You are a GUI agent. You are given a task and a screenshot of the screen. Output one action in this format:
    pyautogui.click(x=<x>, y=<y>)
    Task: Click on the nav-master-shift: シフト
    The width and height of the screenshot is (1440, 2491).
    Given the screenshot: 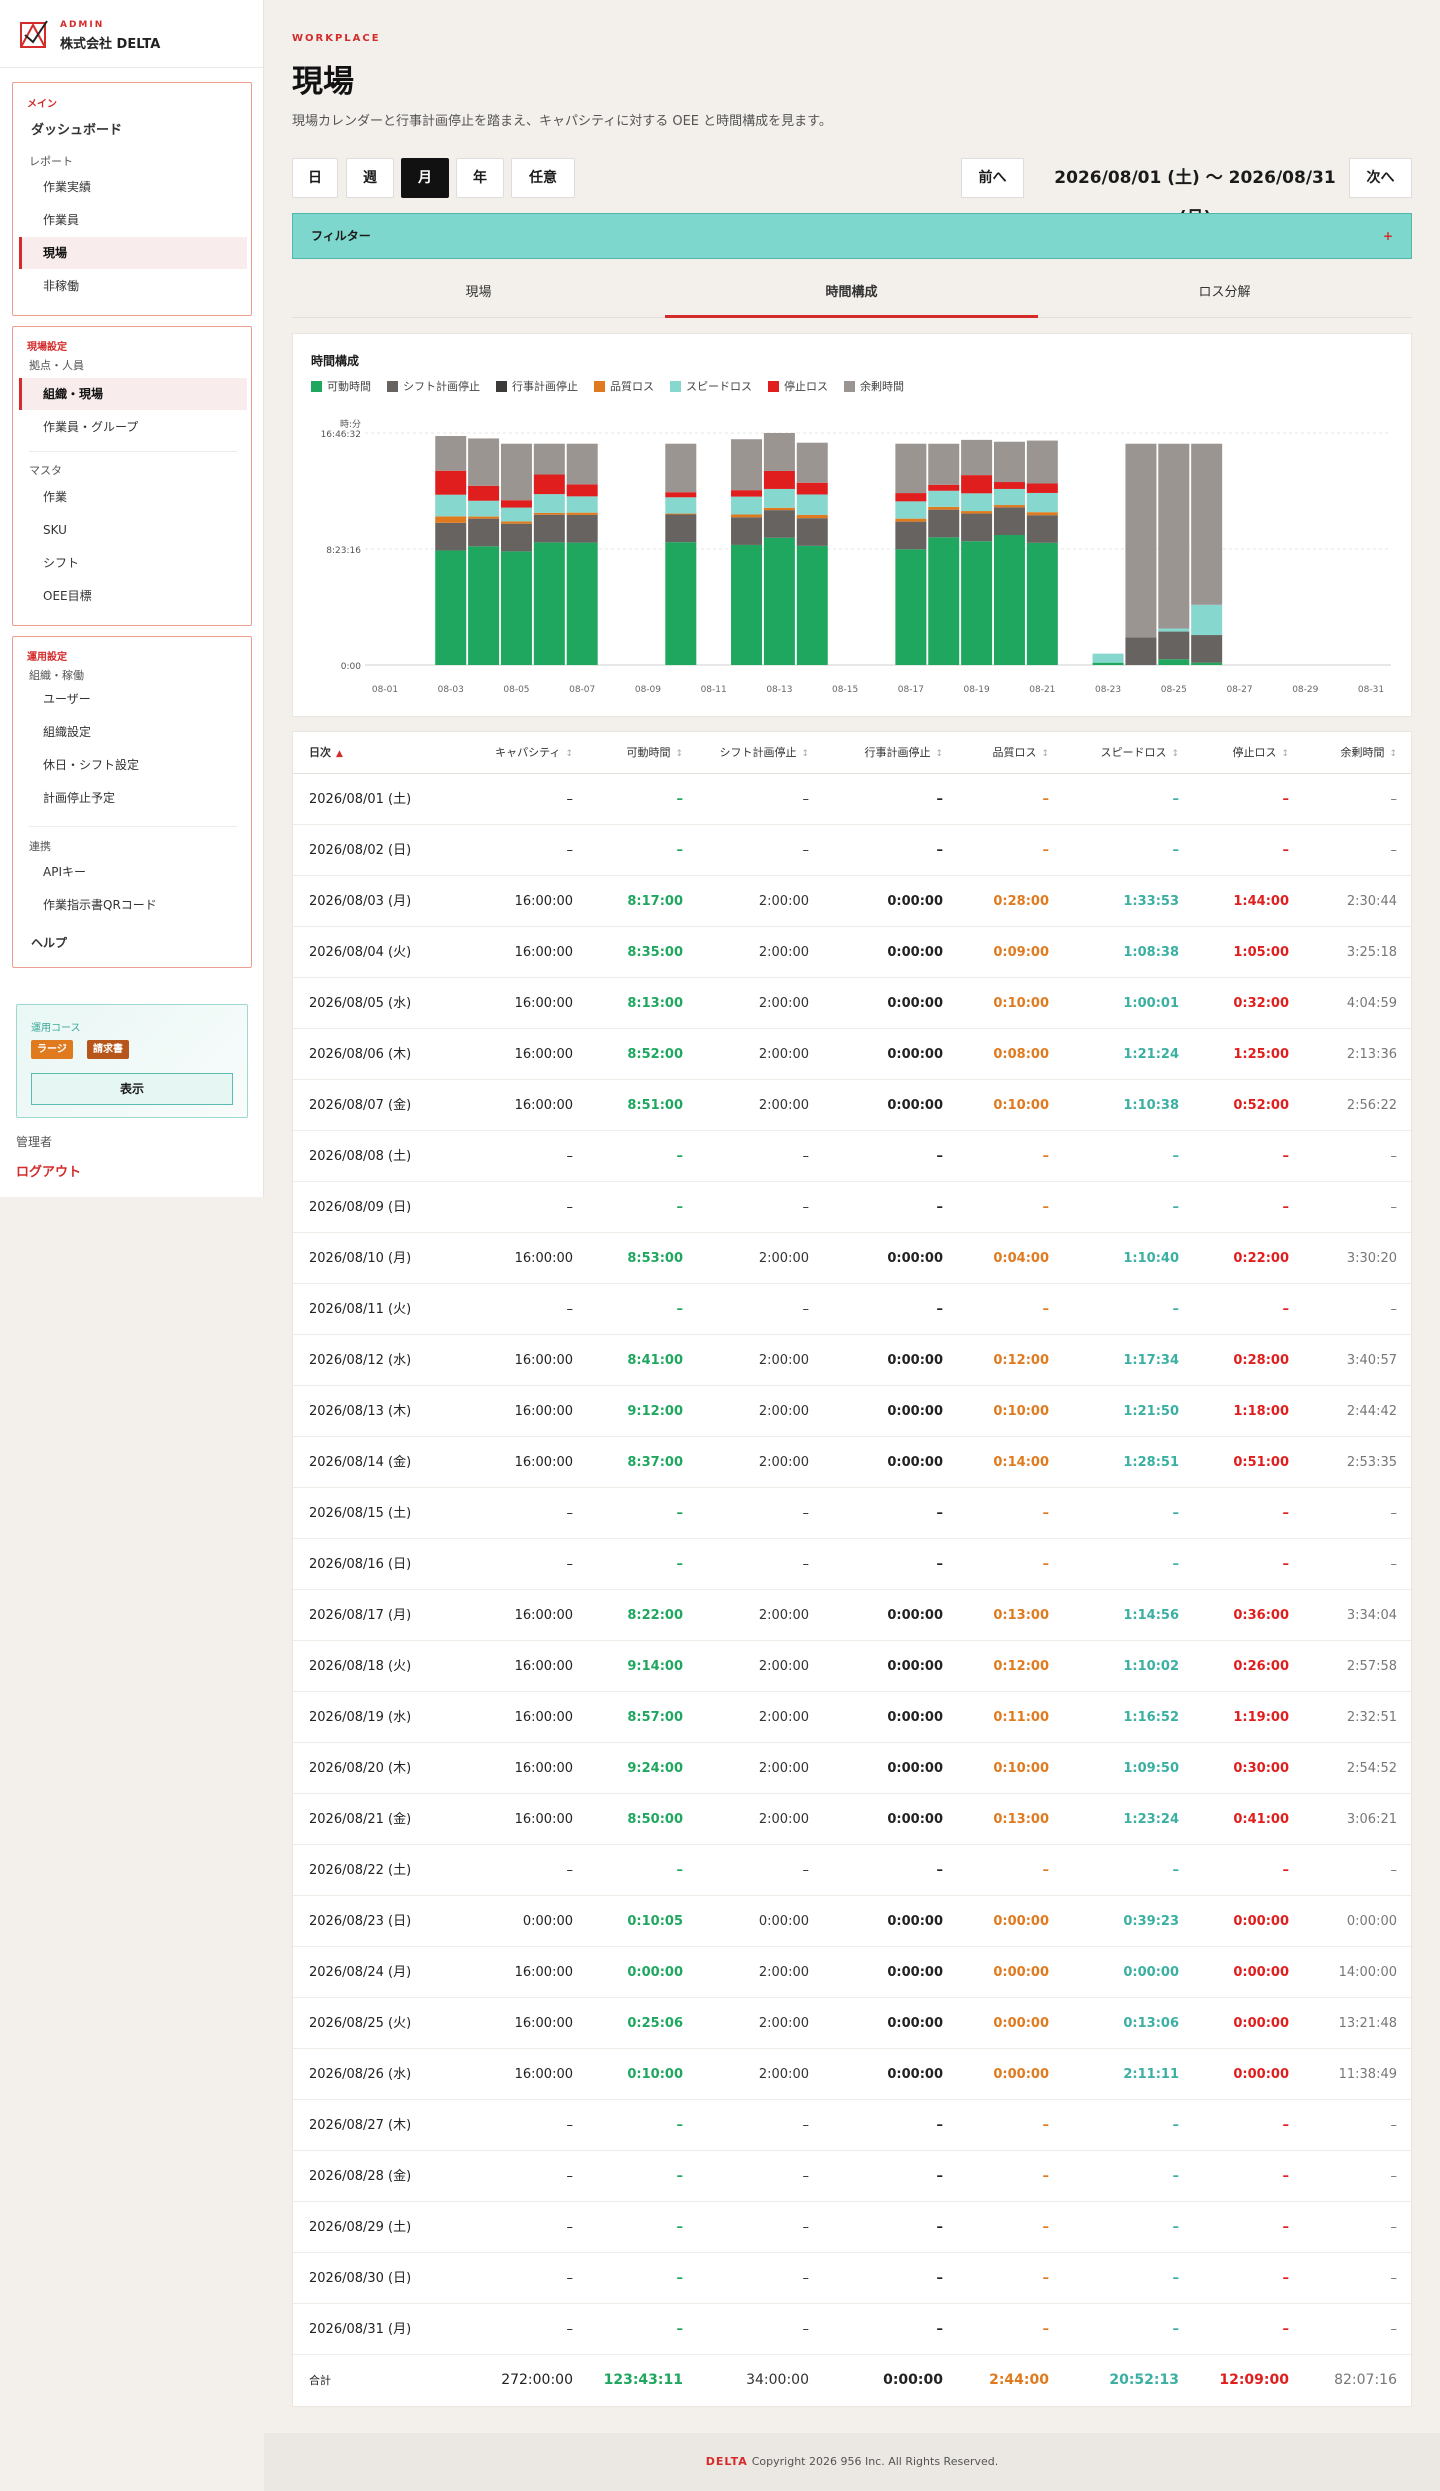 What is the action you would take?
    pyautogui.click(x=61, y=563)
    